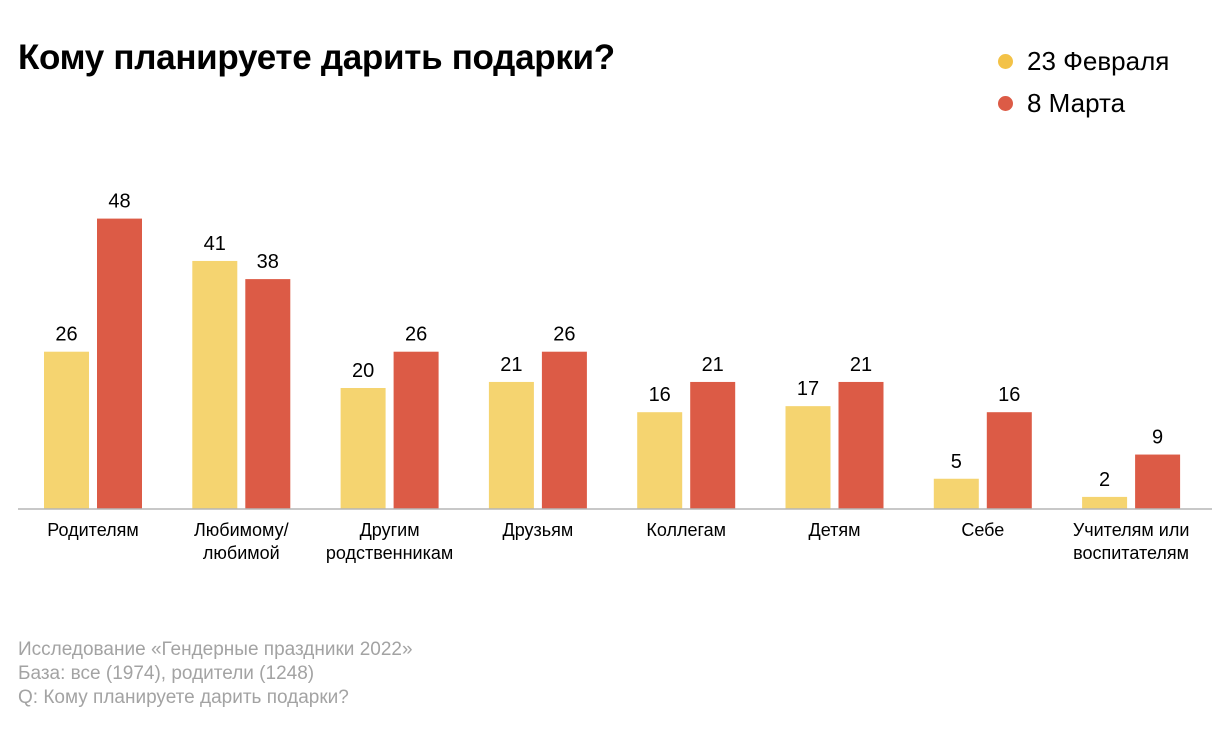 The image size is (1230, 742). I want to click on footer-line-study: Исследование «Гендерные праздники 2022», so click(215, 649).